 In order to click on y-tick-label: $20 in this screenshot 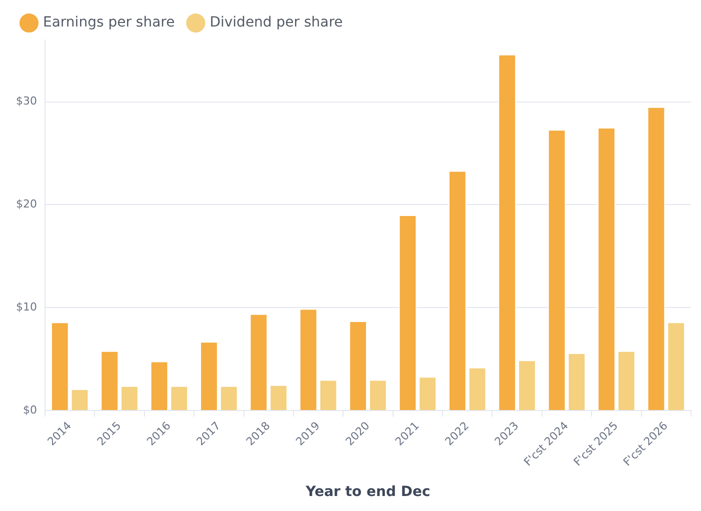, I will do `click(26, 204)`.